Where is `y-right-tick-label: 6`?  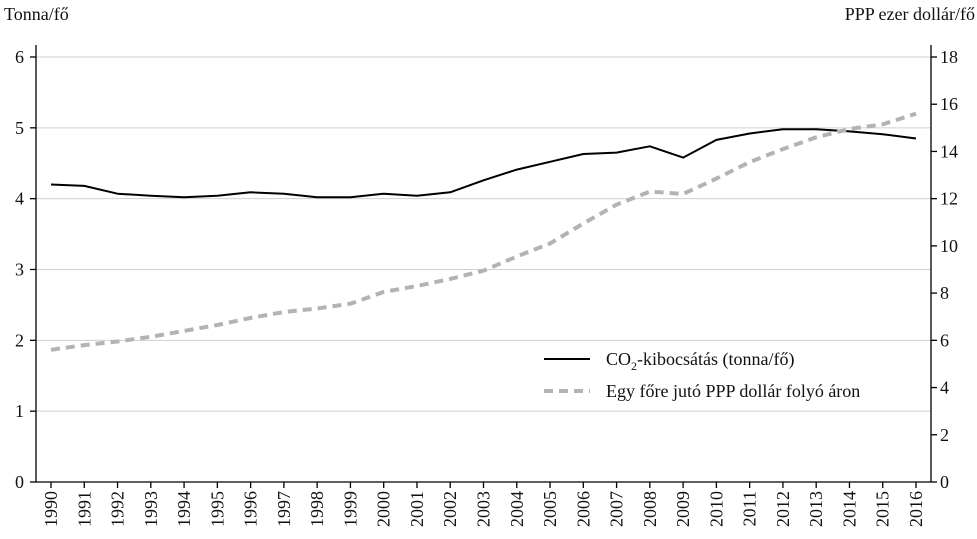
y-right-tick-label: 6 is located at coordinates (944, 340).